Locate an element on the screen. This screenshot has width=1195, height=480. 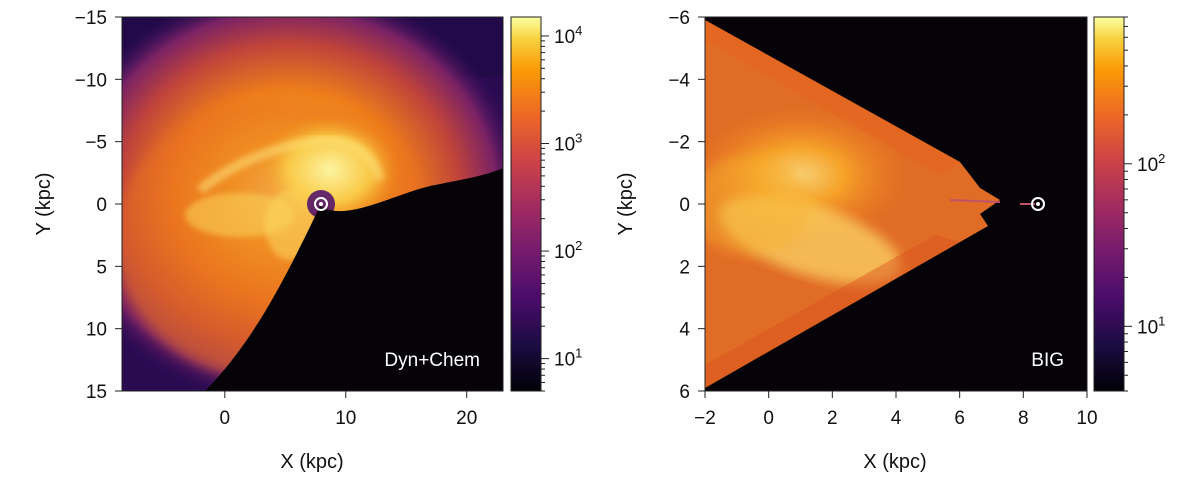
panel-label-dynchem: Dyn+Chem is located at coordinates (432, 360).